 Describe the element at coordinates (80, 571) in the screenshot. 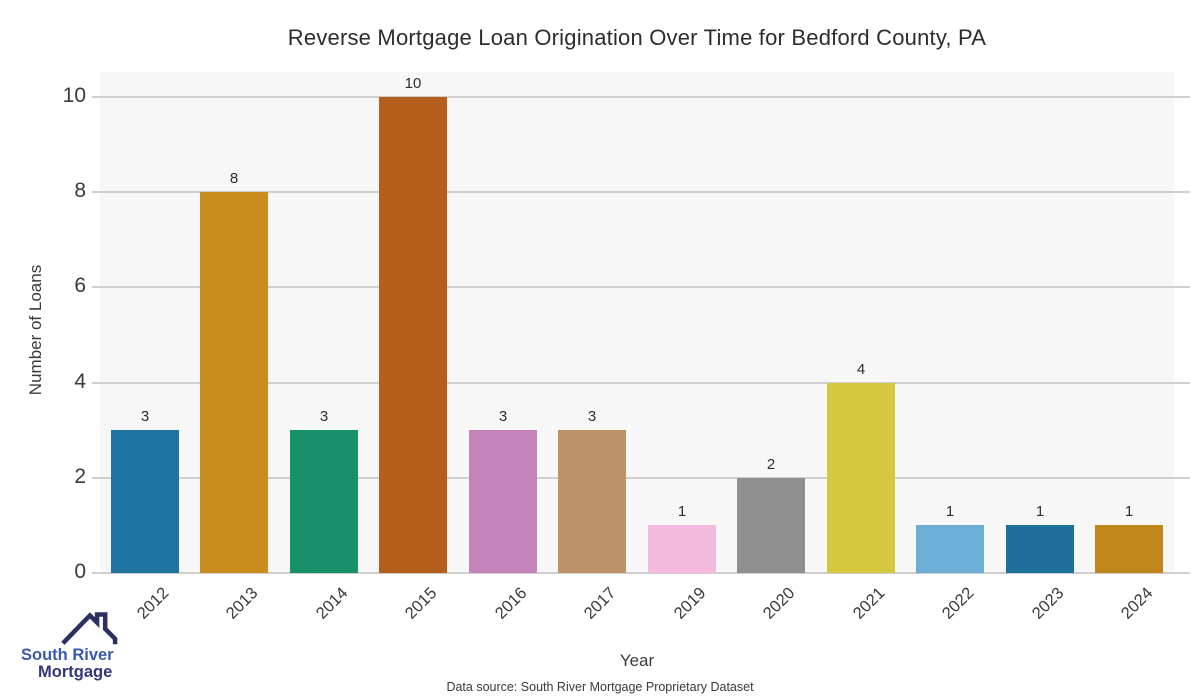

I see `y-tick-label: 0` at that location.